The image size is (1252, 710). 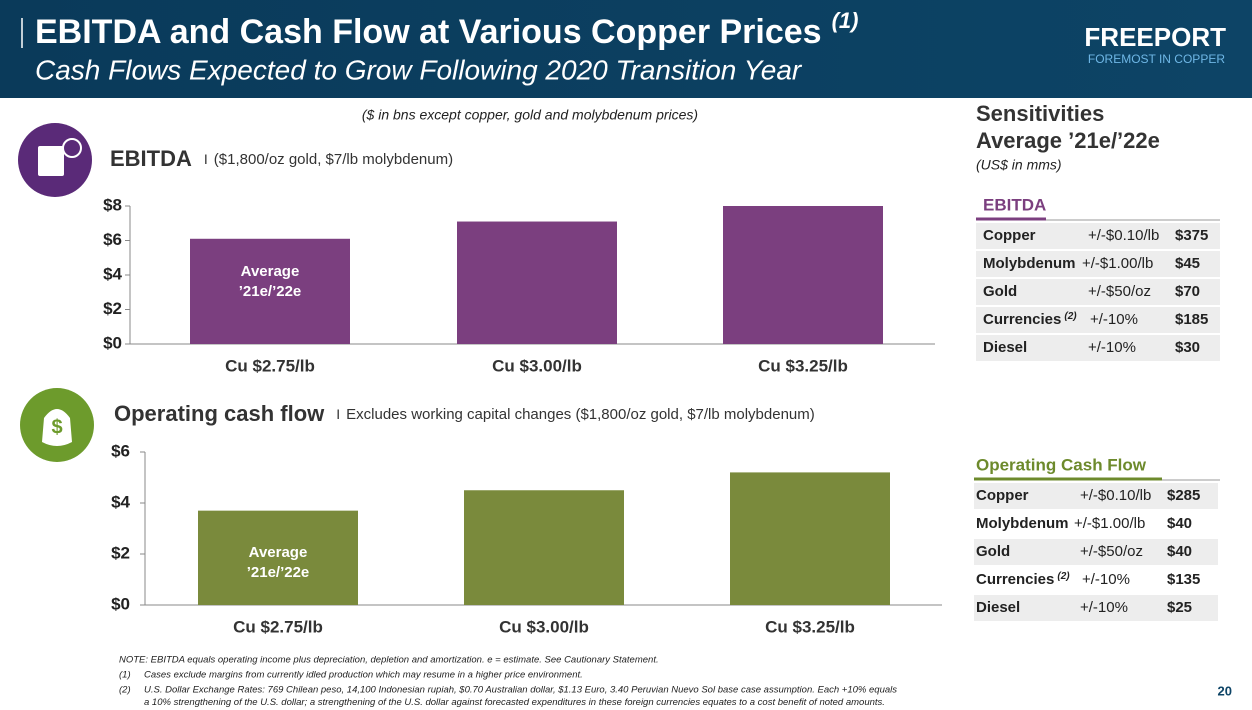 I want to click on logo-tagline: FOREMOST IN COPPER, so click(x=1156, y=59).